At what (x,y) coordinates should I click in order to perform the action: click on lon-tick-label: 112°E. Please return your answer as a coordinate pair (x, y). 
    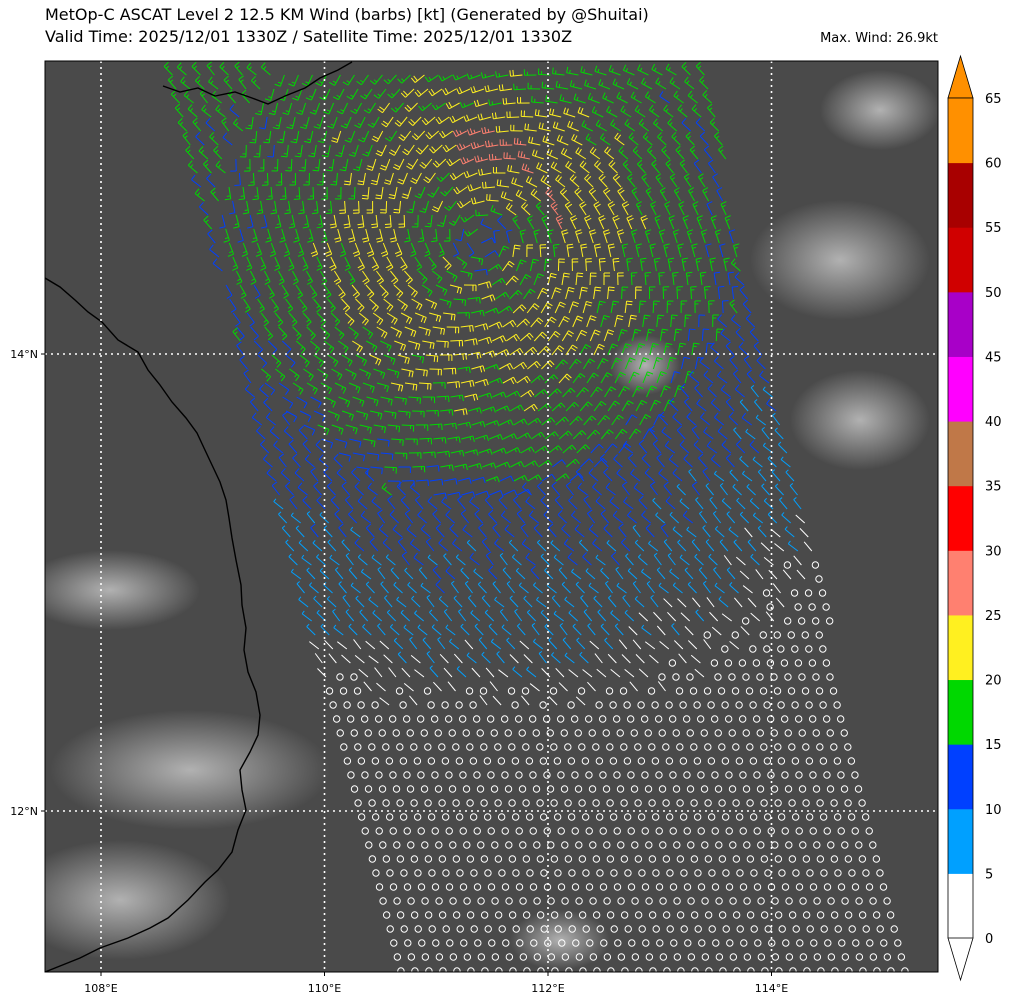
    Looking at the image, I should click on (547, 988).